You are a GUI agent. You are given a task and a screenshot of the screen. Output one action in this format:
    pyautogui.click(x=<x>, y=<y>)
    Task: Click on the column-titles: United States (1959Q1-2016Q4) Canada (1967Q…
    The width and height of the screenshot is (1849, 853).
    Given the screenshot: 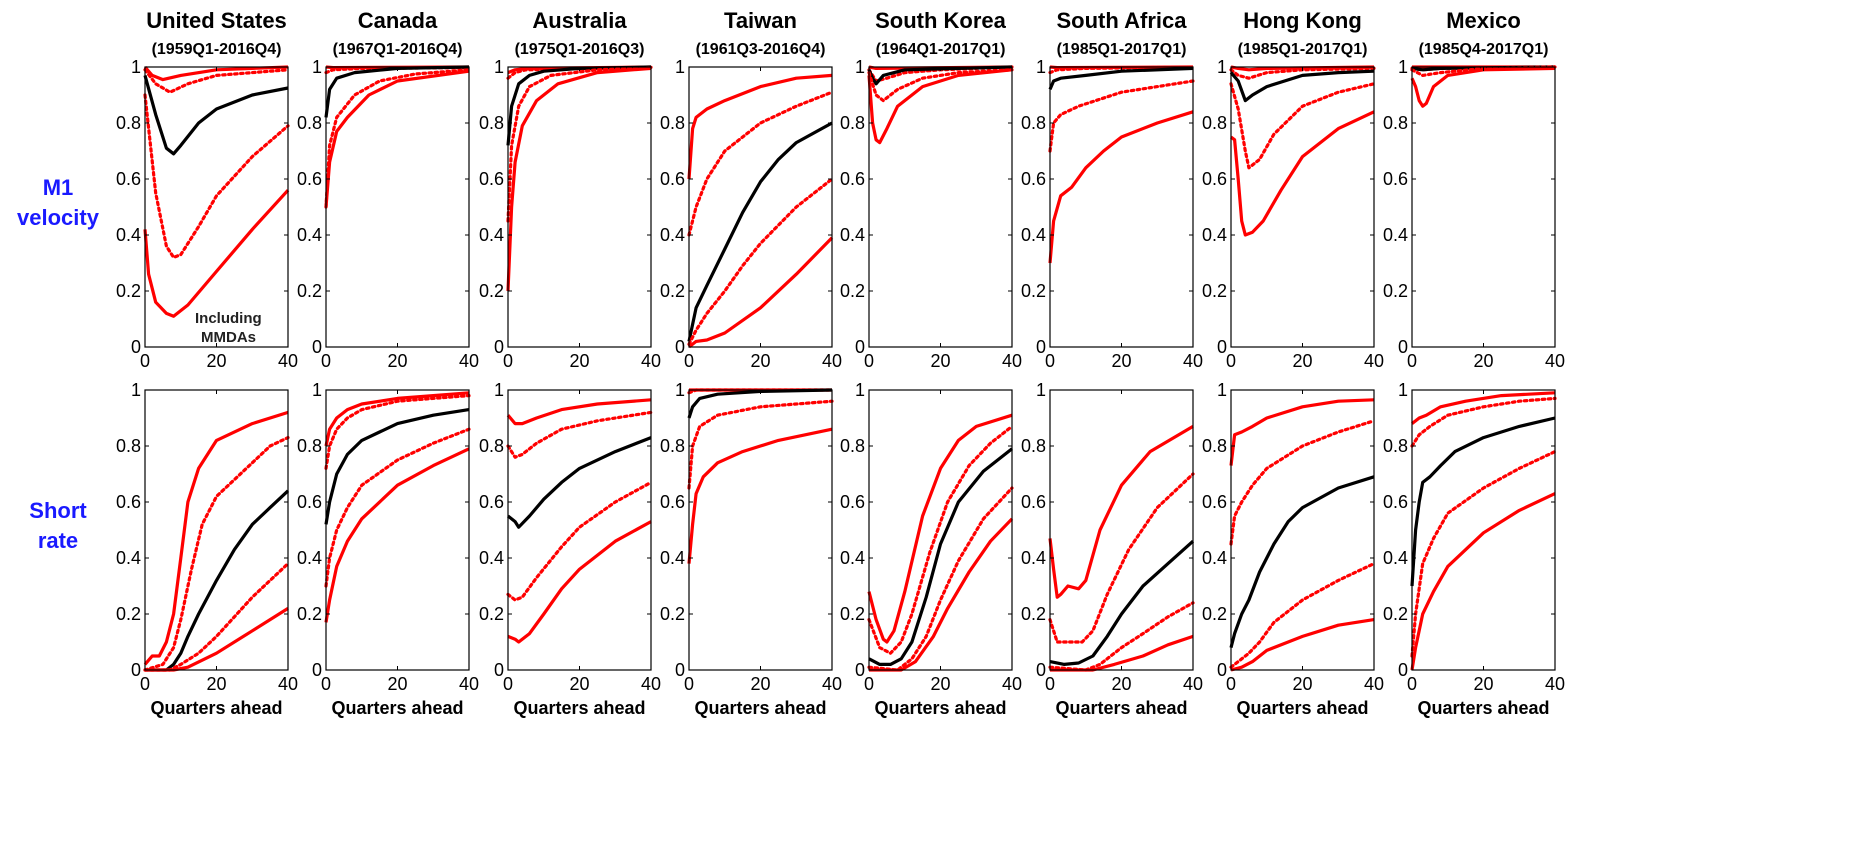 What is the action you would take?
    pyautogui.click(x=847, y=33)
    